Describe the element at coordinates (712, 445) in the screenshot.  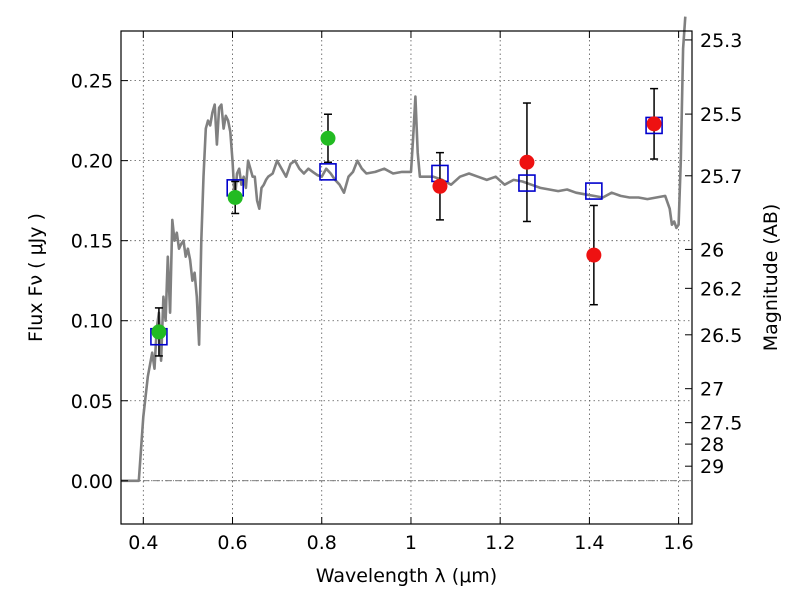
I see `magnitude-tick-label: 28` at that location.